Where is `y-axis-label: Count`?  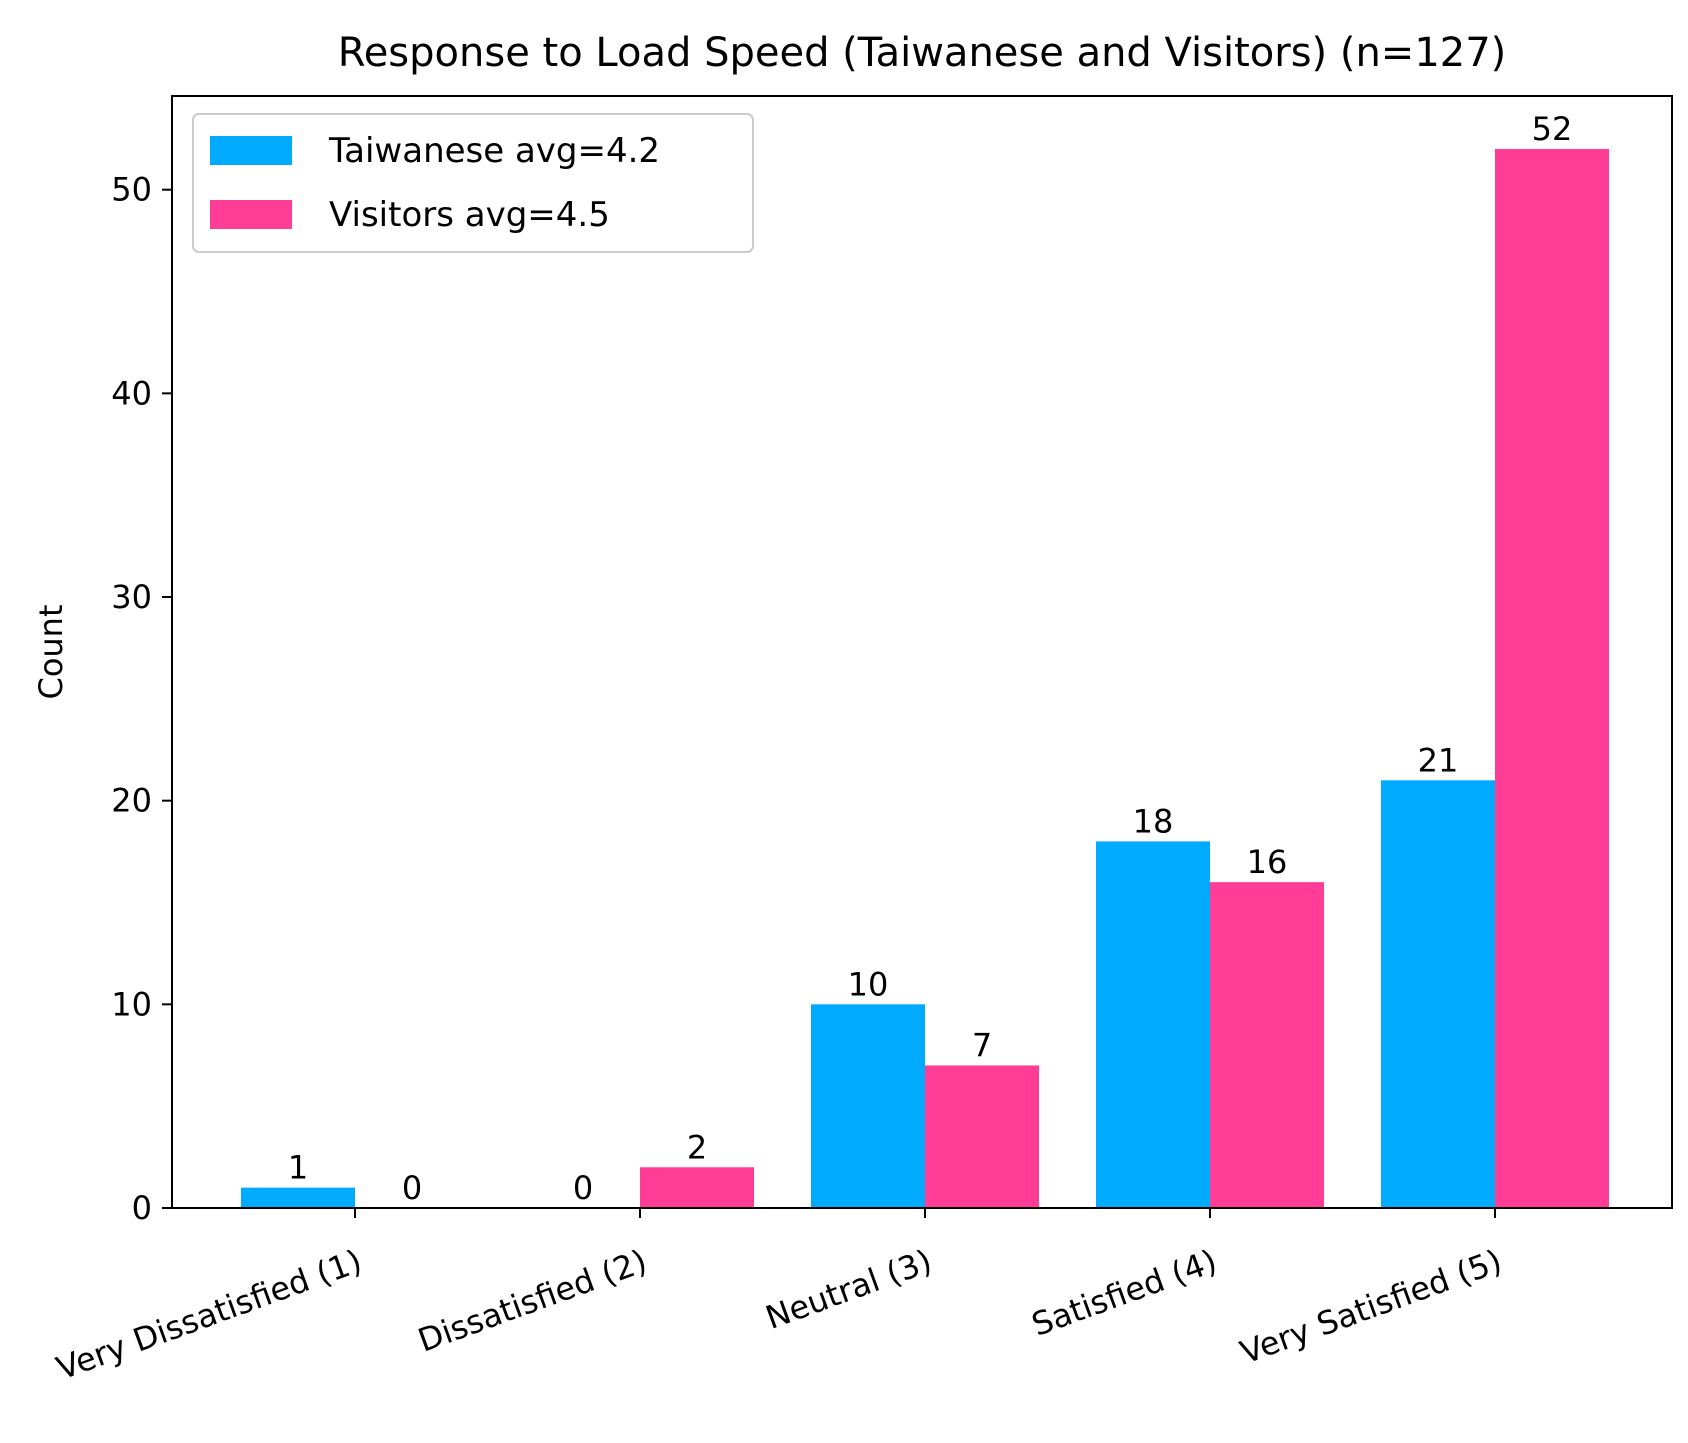
y-axis-label: Count is located at coordinates (51, 651).